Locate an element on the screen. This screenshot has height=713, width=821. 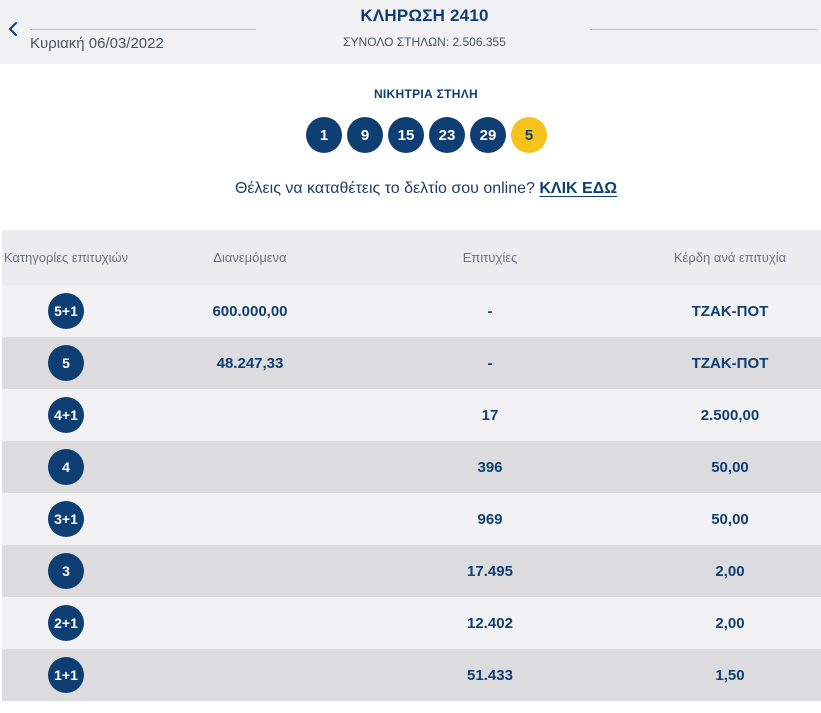
number-ball: 15 is located at coordinates (406, 135).